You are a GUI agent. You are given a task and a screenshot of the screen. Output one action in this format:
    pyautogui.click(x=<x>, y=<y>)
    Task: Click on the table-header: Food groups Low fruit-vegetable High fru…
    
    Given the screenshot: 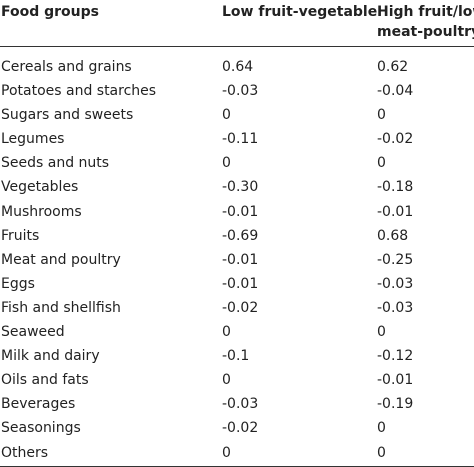 What is the action you would take?
    pyautogui.click(x=237, y=22)
    